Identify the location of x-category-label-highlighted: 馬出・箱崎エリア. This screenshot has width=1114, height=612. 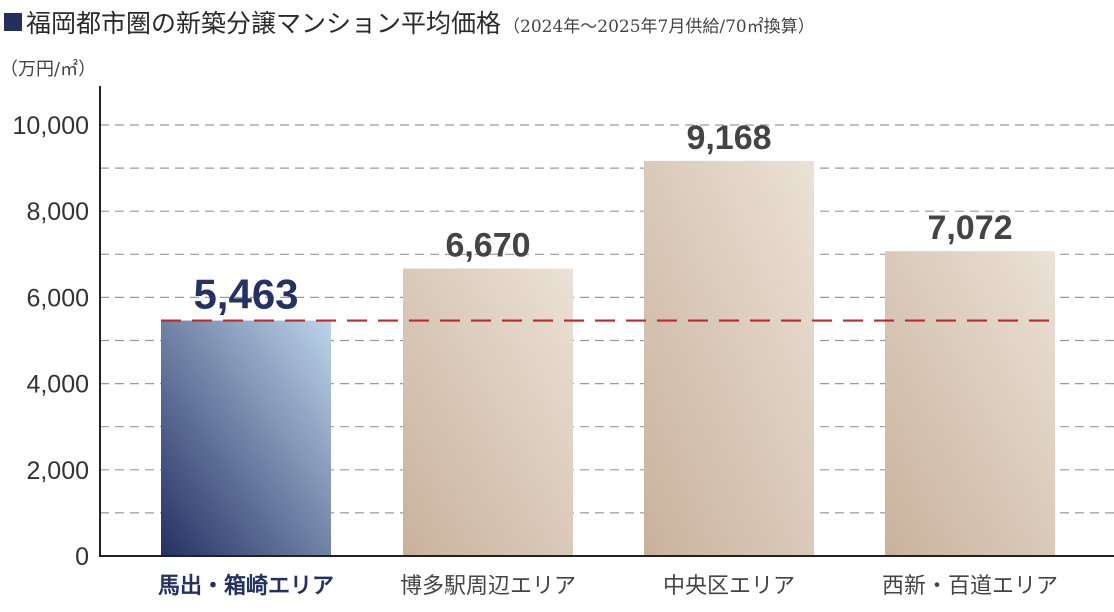
(246, 586).